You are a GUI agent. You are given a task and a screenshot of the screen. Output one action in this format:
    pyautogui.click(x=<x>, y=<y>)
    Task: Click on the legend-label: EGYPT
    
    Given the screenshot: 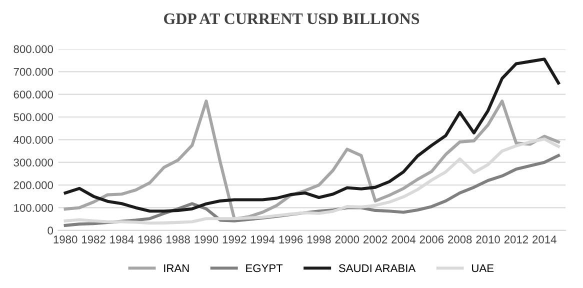 What is the action you would take?
    pyautogui.click(x=264, y=268)
    